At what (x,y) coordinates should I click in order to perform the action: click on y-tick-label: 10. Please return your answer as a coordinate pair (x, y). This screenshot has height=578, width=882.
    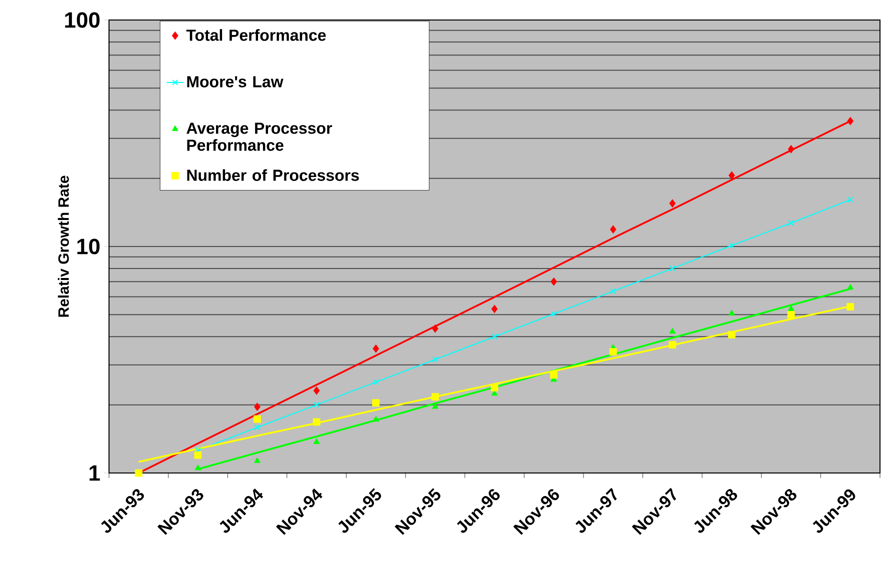
    Looking at the image, I should click on (88, 246).